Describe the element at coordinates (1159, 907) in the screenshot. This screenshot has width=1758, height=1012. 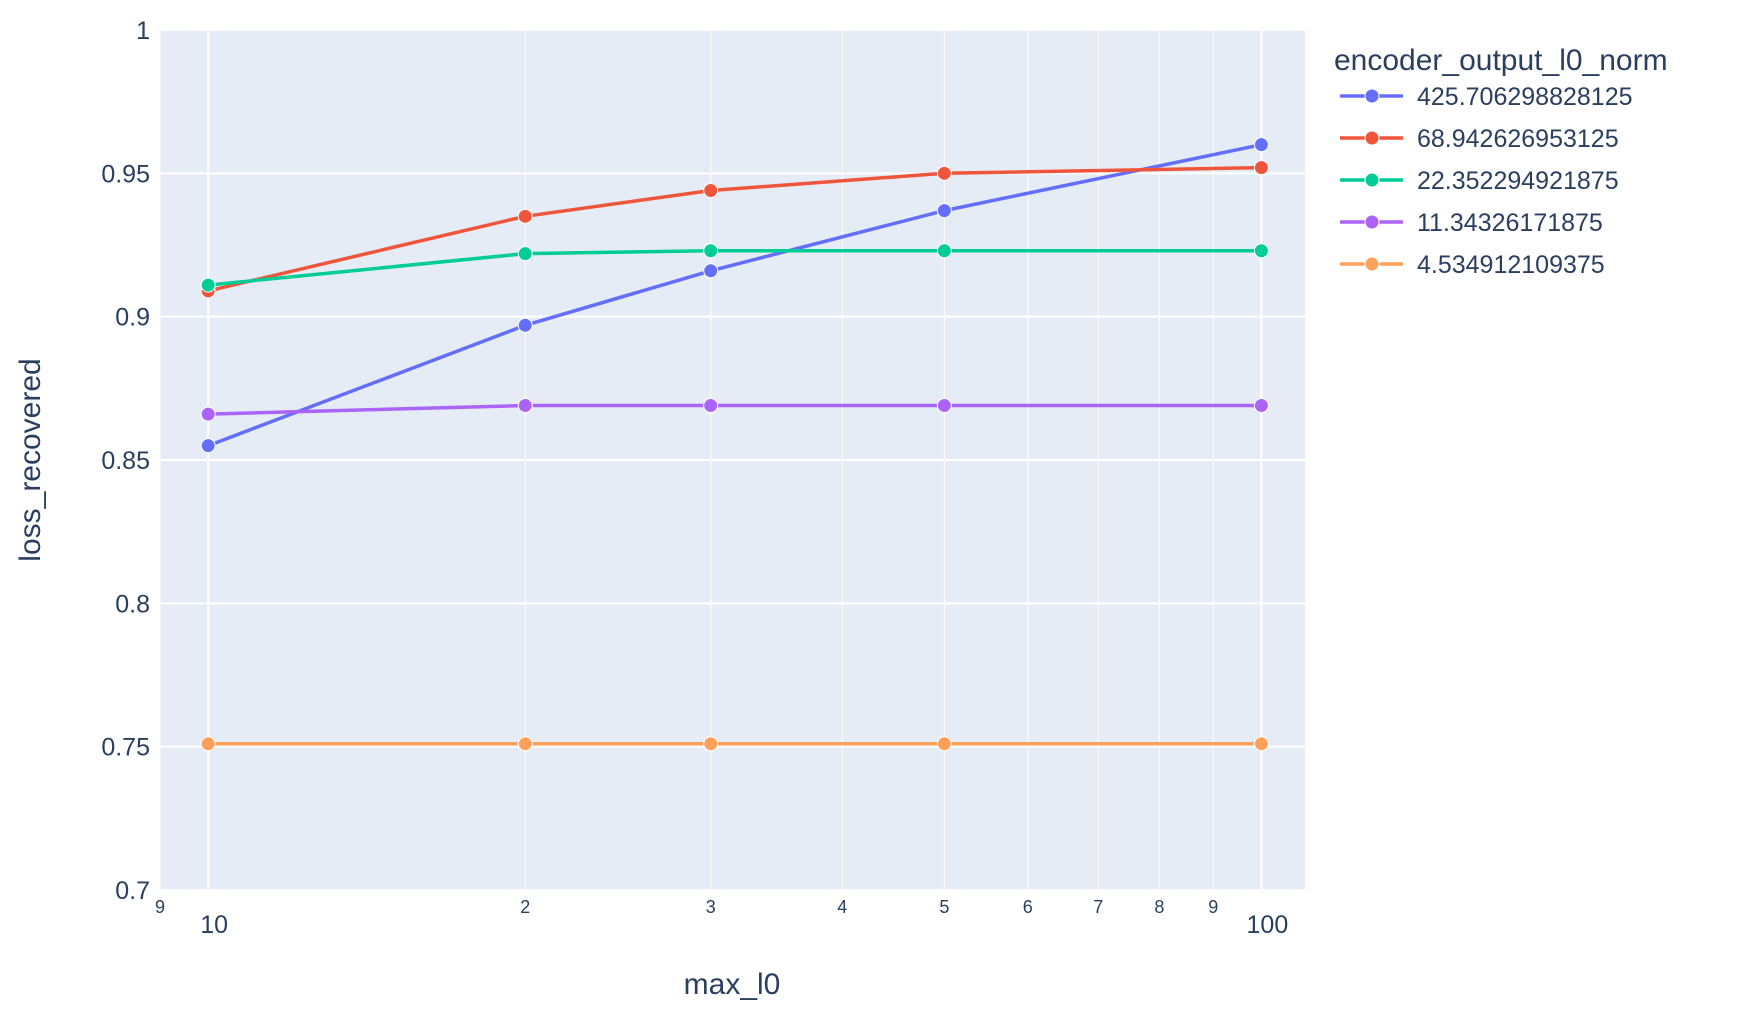
I see `x-minor-tick-label: 8` at that location.